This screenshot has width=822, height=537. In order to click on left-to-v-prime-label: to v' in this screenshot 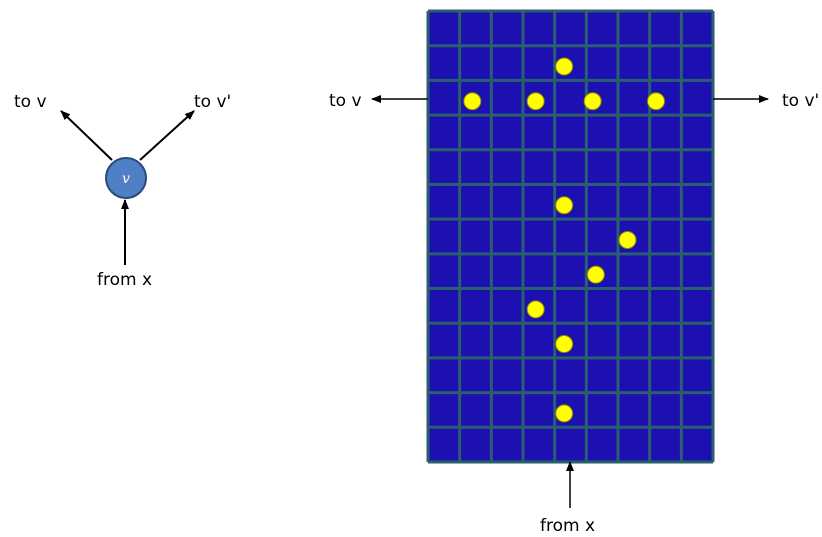, I will do `click(212, 102)`.